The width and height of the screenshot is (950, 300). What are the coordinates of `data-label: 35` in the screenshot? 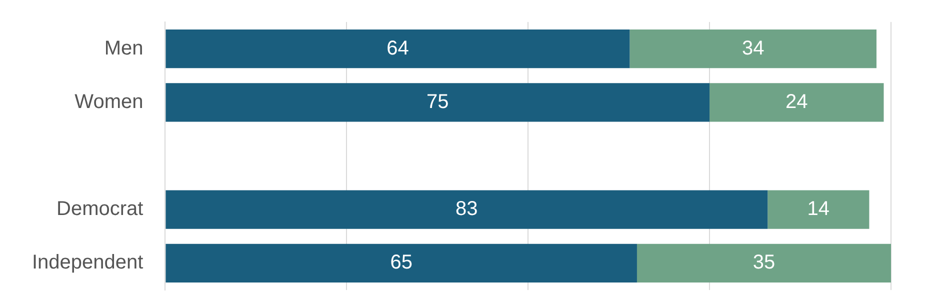 It's located at (764, 263).